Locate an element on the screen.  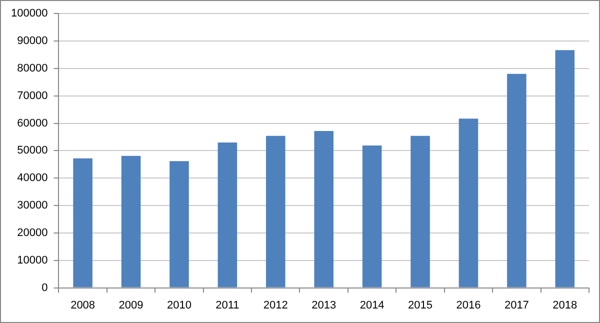
y-tick-label: 60000 is located at coordinates (32, 123).